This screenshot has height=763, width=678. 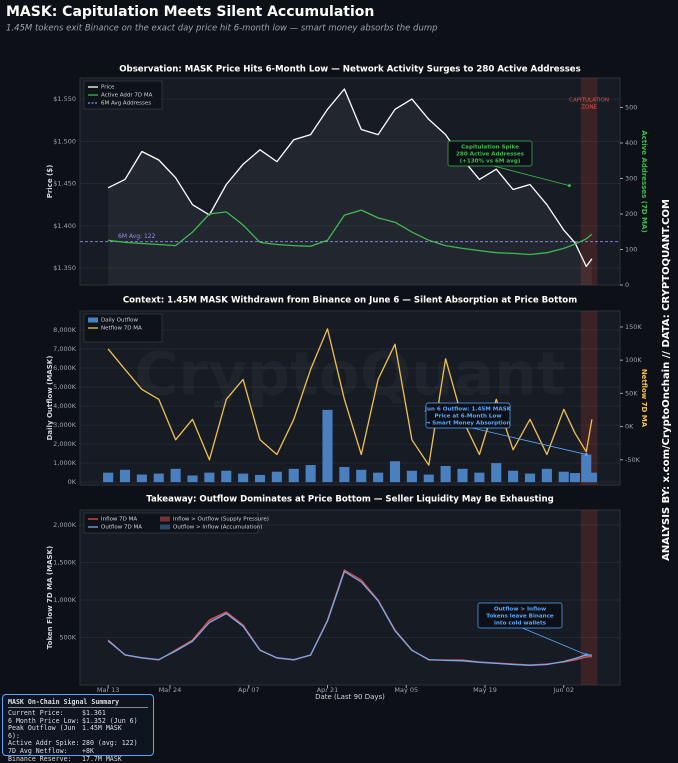 What do you see at coordinates (350, 697) in the screenshot?
I see `x-axis-label: Date (Last 90 Days)` at bounding box center [350, 697].